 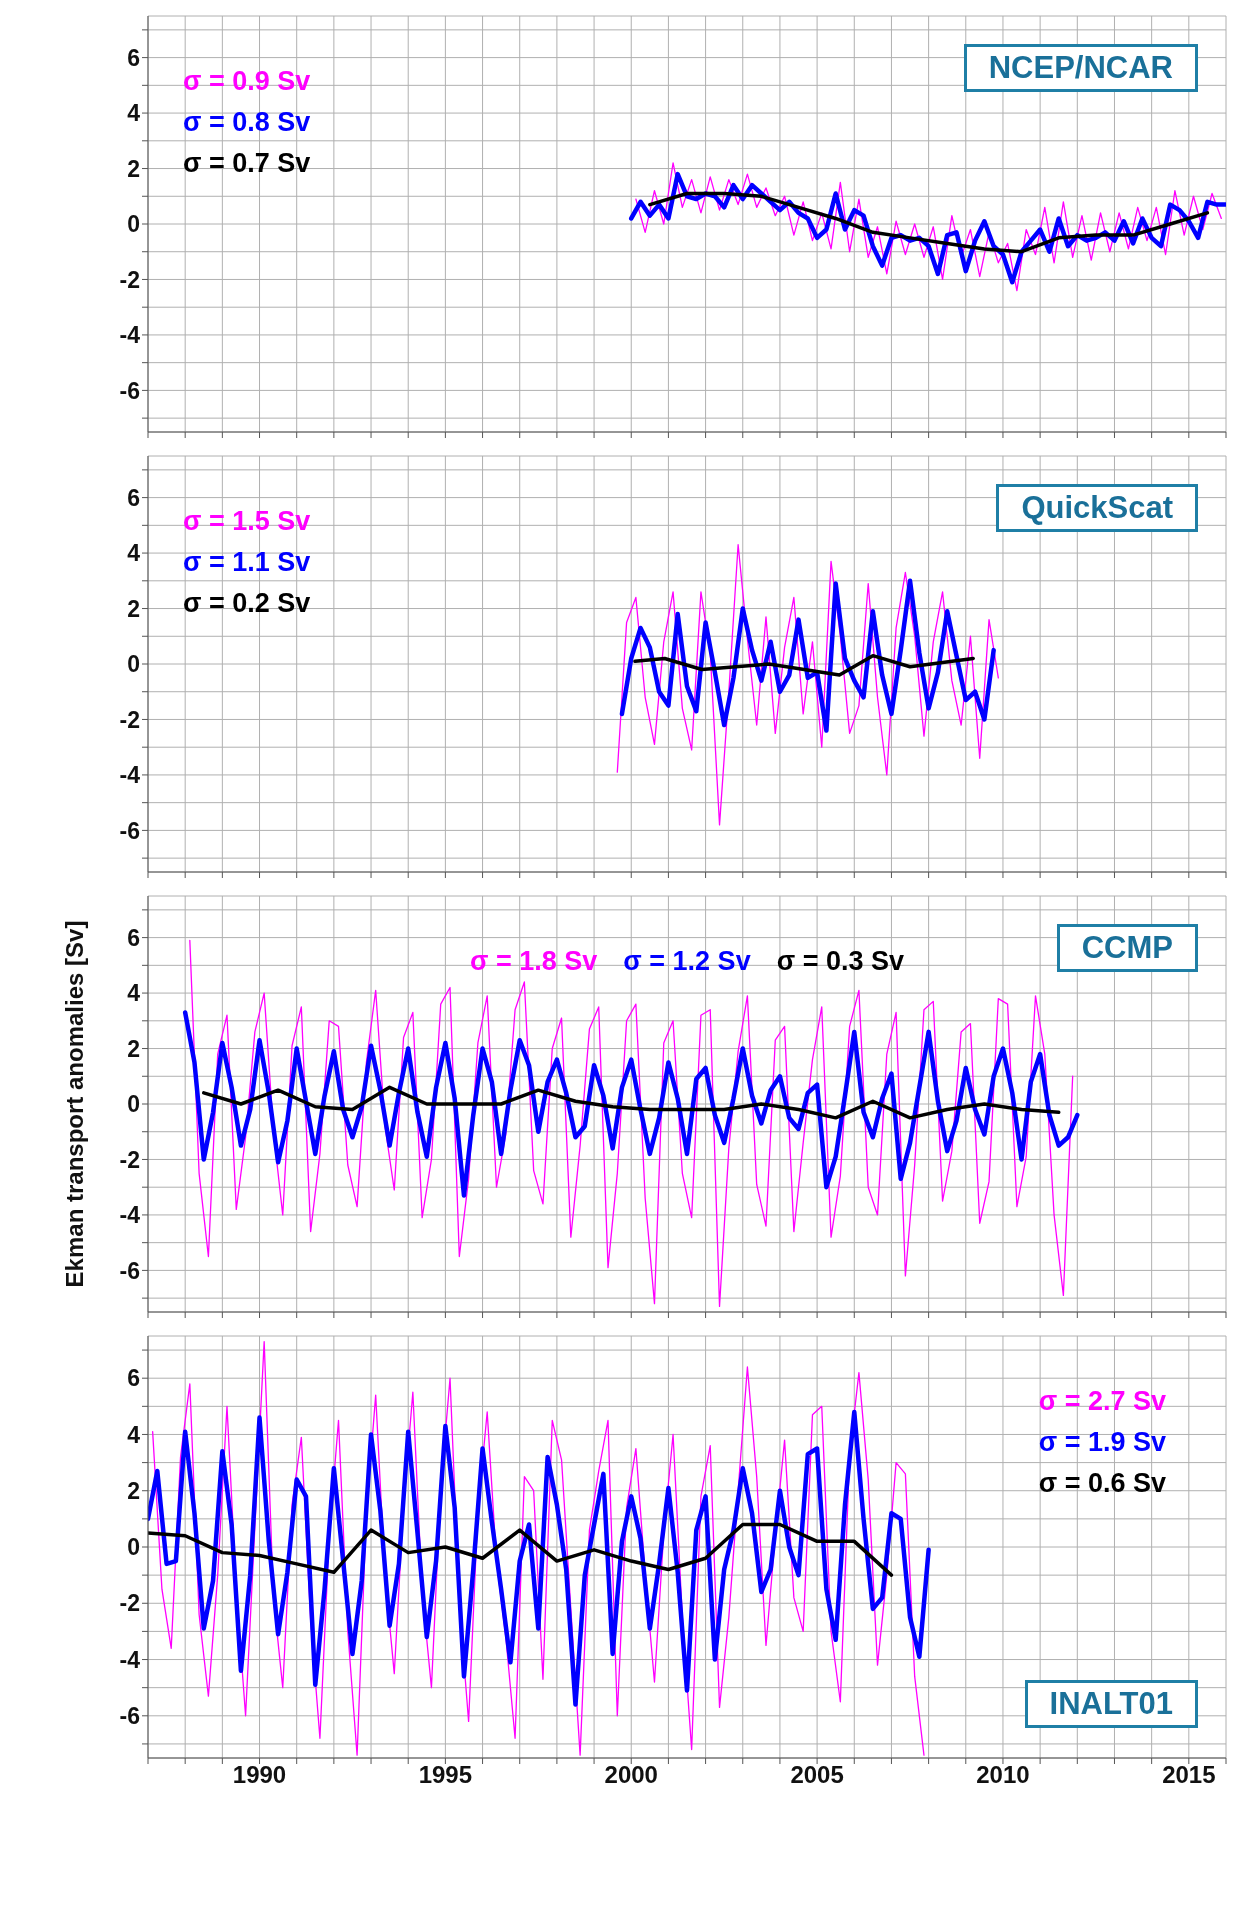 What do you see at coordinates (1127, 948) in the screenshot?
I see `text: CCMP` at bounding box center [1127, 948].